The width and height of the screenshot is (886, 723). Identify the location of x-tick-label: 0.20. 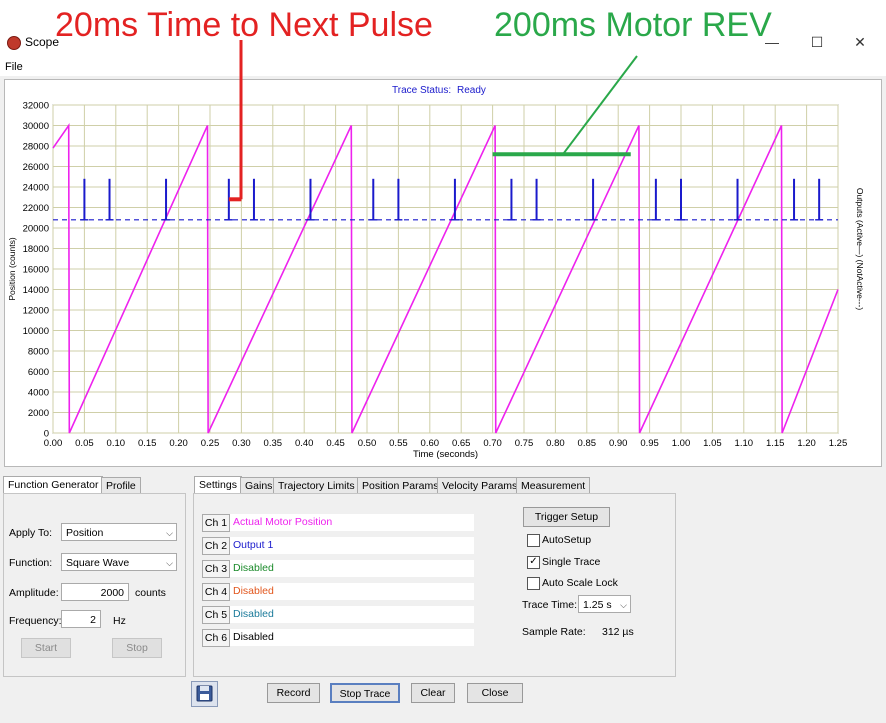
(178, 443).